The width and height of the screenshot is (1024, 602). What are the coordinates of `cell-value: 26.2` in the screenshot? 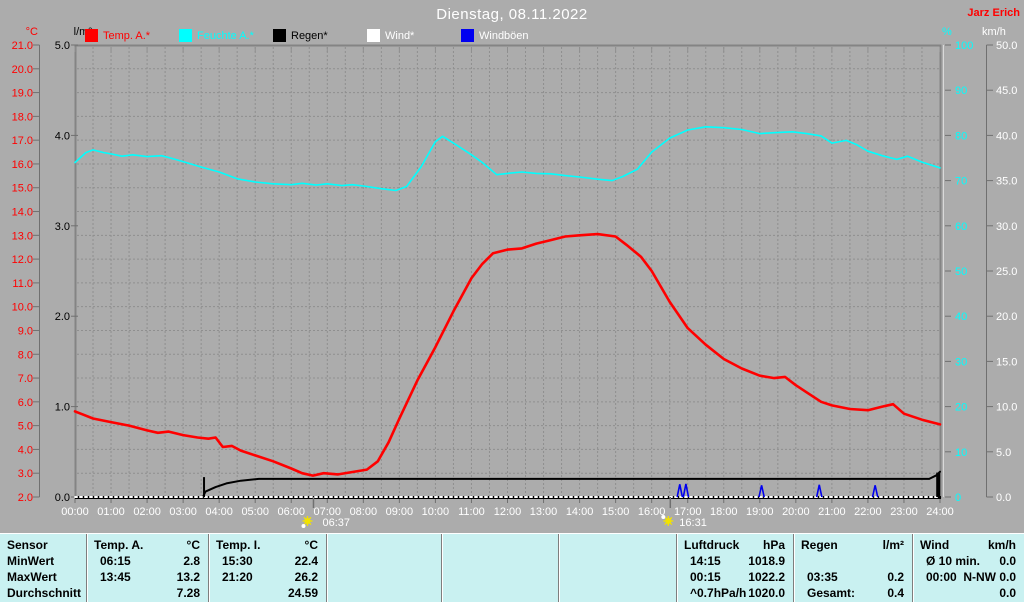 It's located at (306, 577).